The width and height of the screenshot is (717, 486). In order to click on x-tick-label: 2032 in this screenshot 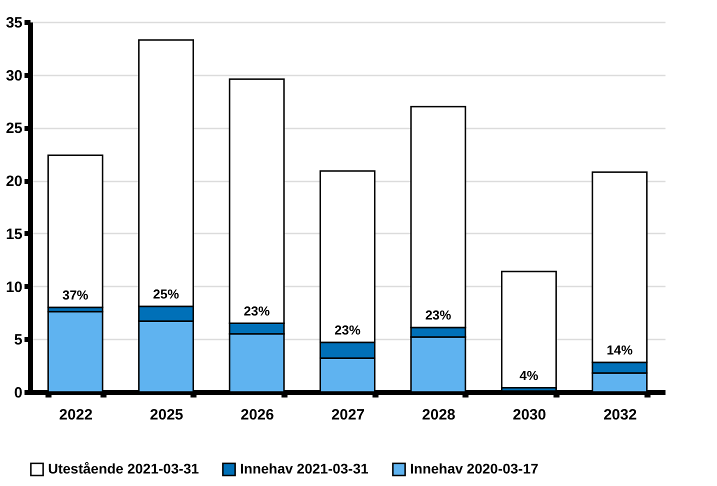, I will do `click(620, 415)`.